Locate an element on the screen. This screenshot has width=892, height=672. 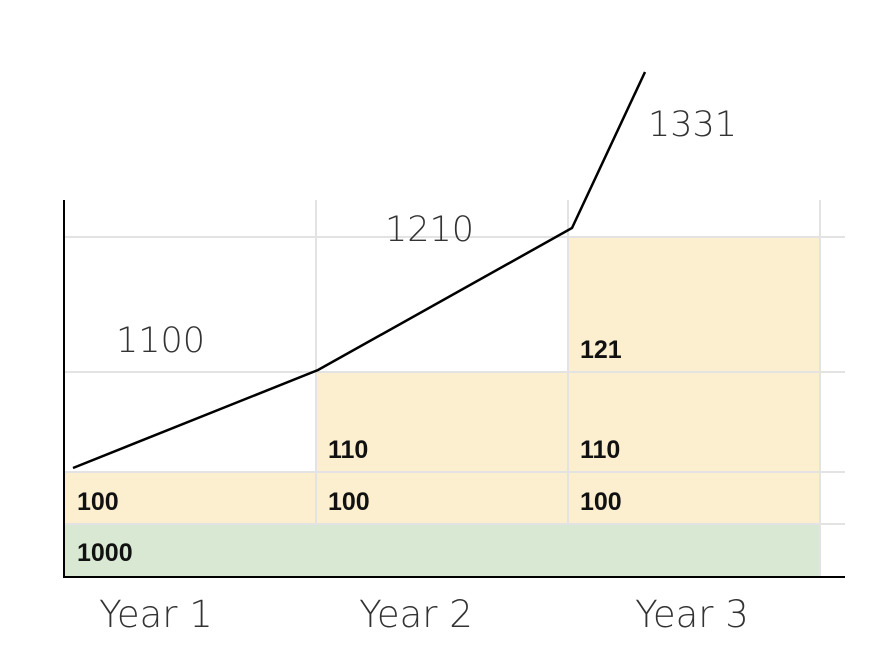
year1-axis-label: Year 1 is located at coordinates (156, 614).